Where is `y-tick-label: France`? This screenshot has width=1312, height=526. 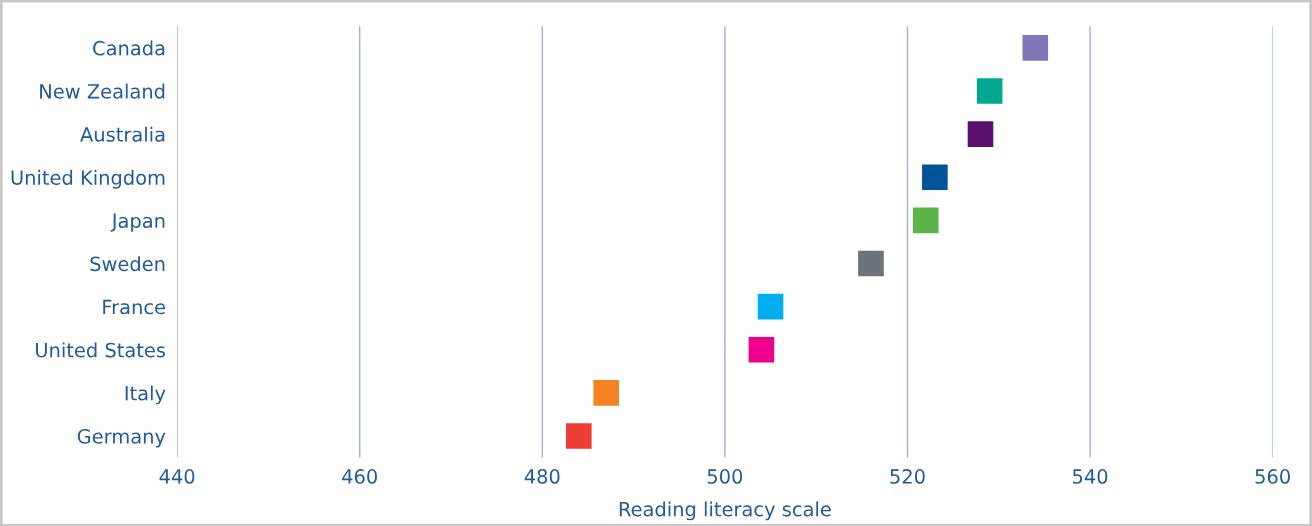
y-tick-label: France is located at coordinates (134, 307).